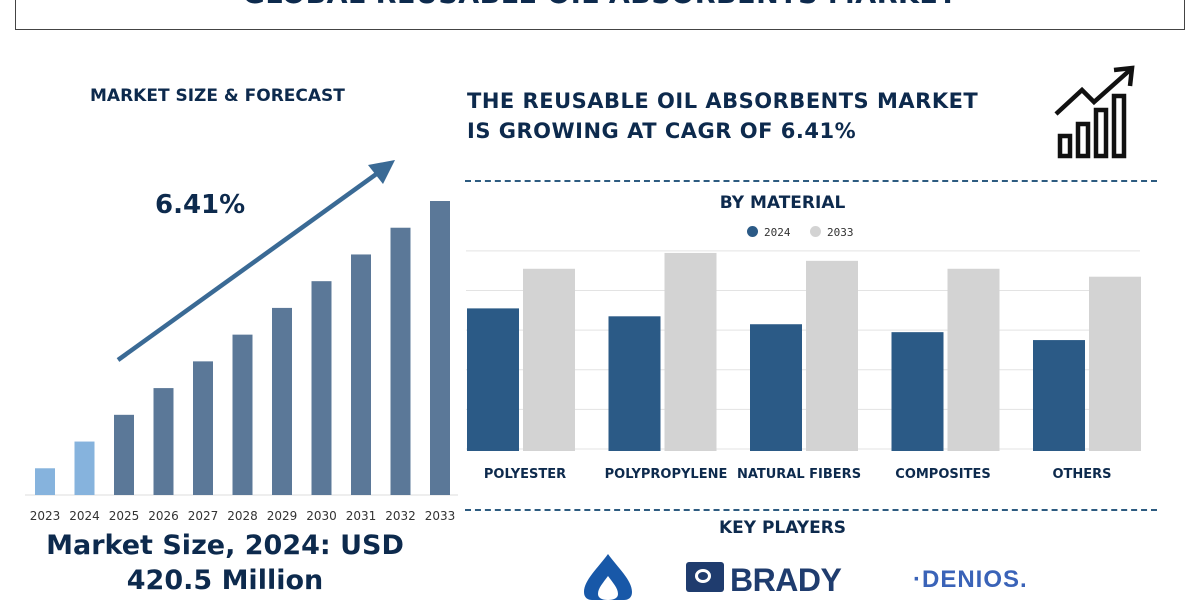 The image size is (1200, 600). What do you see at coordinates (782, 203) in the screenshot?
I see `material-chart-title: BY MATERIAL` at bounding box center [782, 203].